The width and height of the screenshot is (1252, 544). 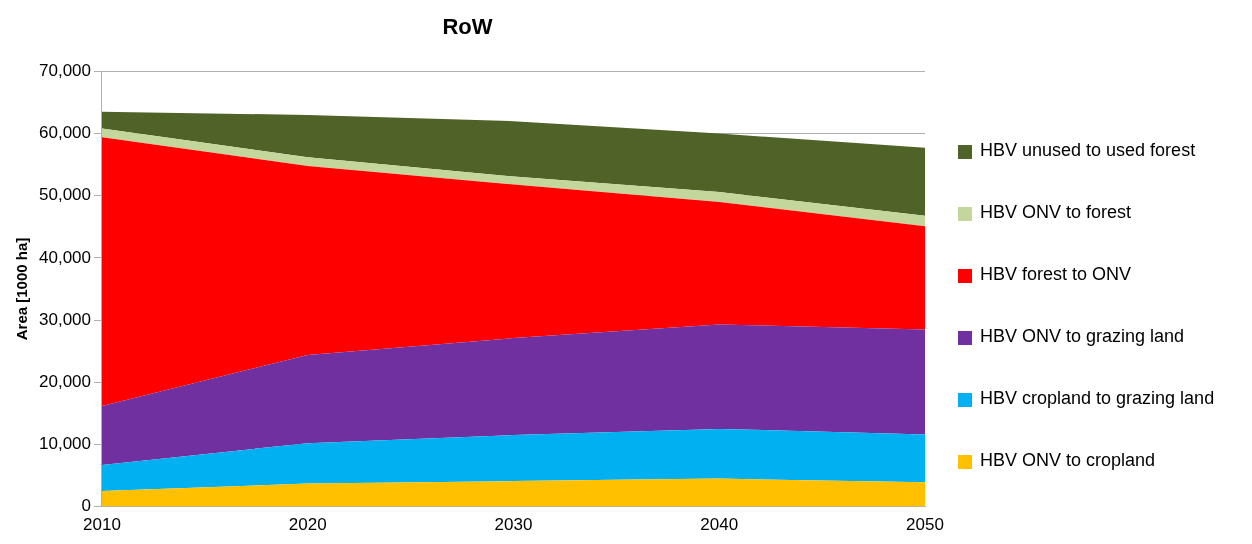 What do you see at coordinates (925, 525) in the screenshot?
I see `x-tick-label: 2050` at bounding box center [925, 525].